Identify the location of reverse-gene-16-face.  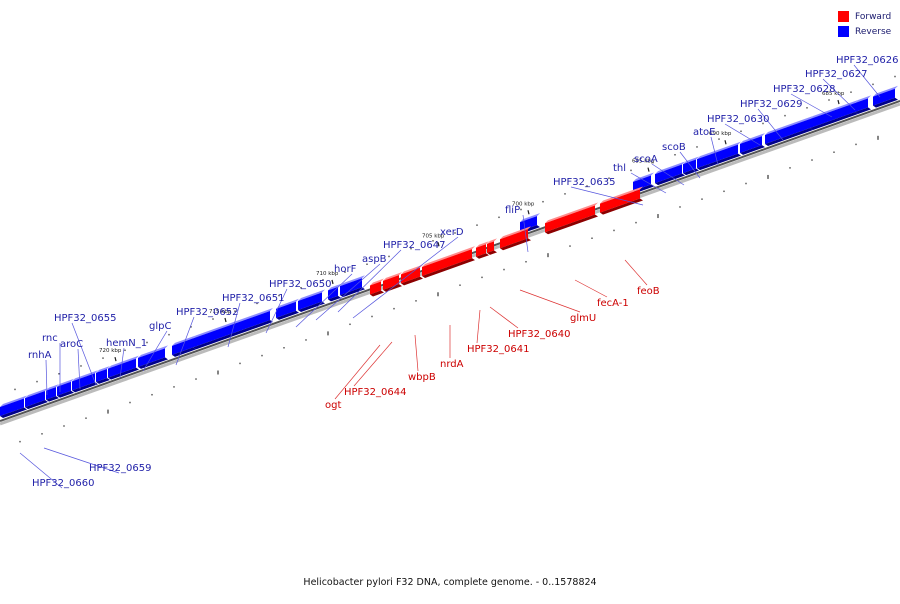
(231, 329).